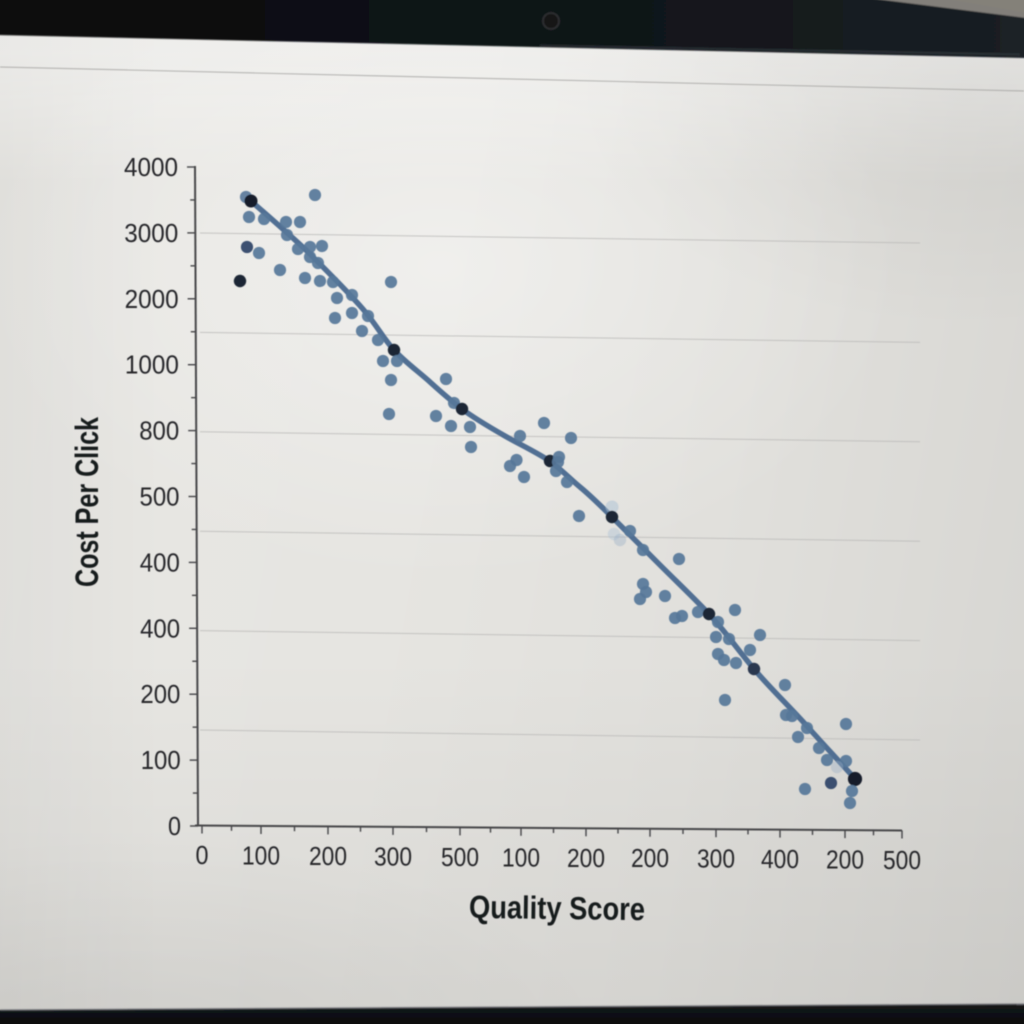 This screenshot has width=1024, height=1024. Describe the element at coordinates (152, 365) in the screenshot. I see `svg-text: 1000` at that location.